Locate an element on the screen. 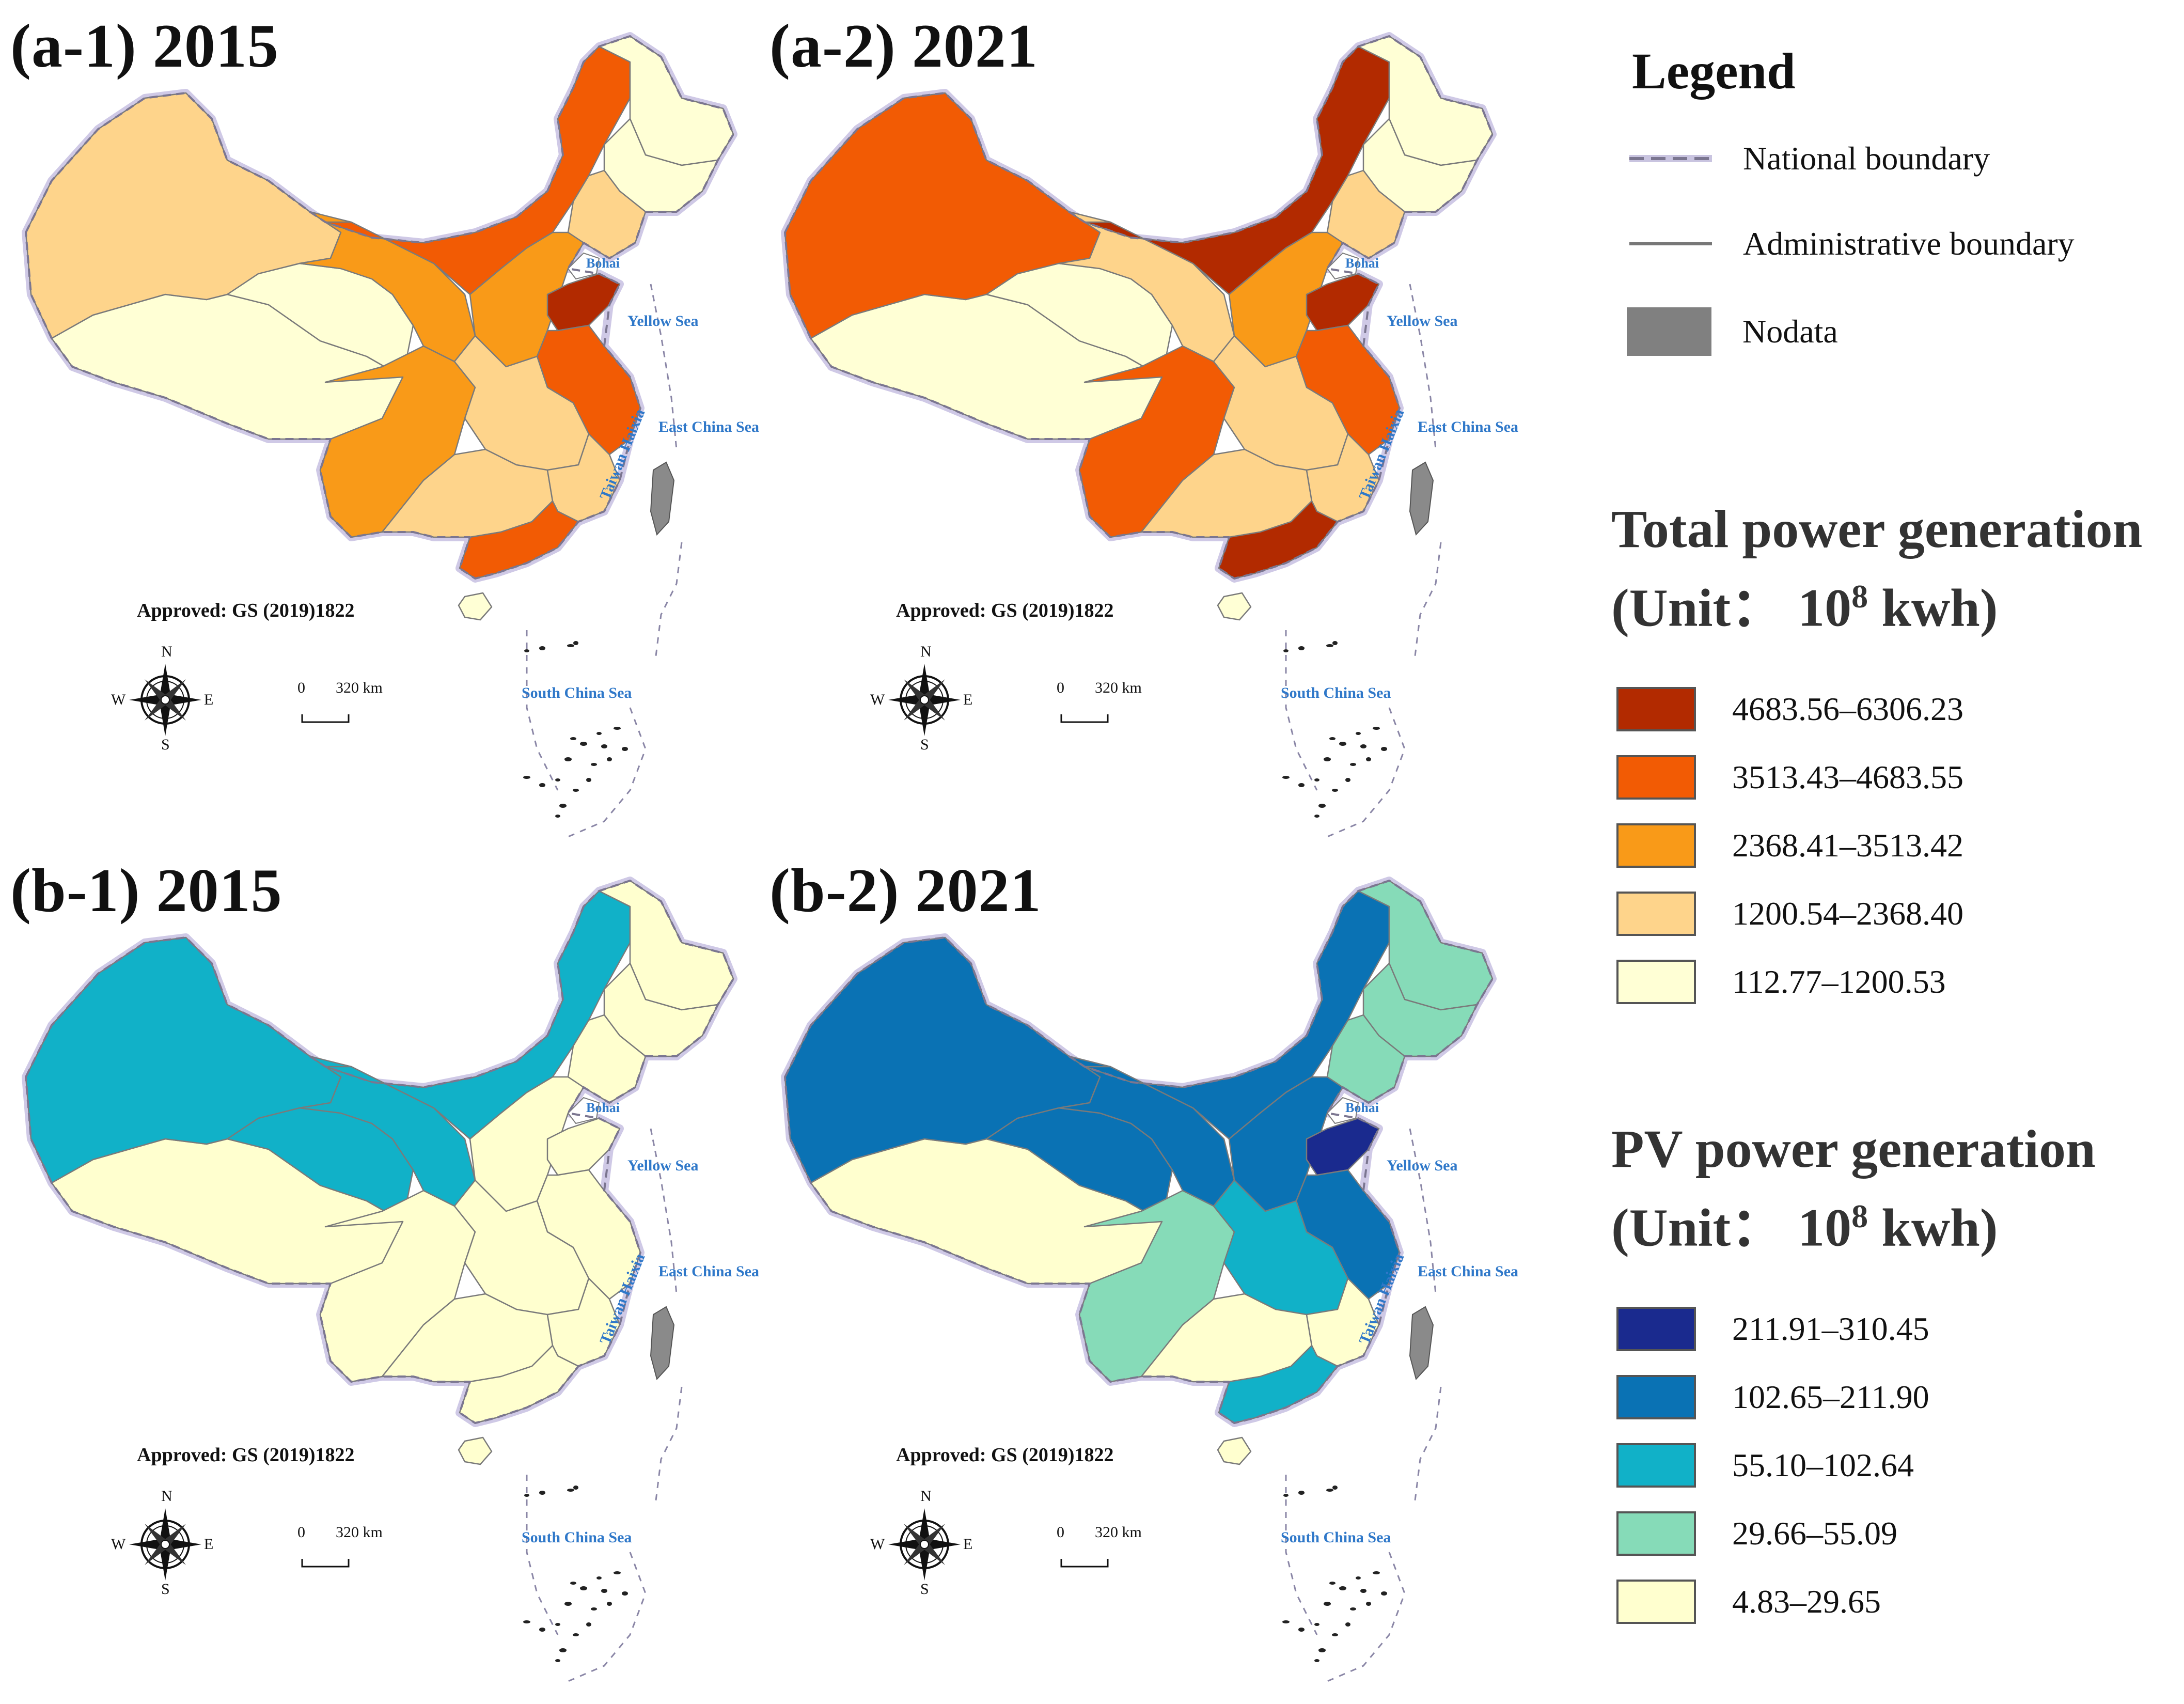 The height and width of the screenshot is (1704, 2184). pv-unit-sup: 8 is located at coordinates (1859, 1216).